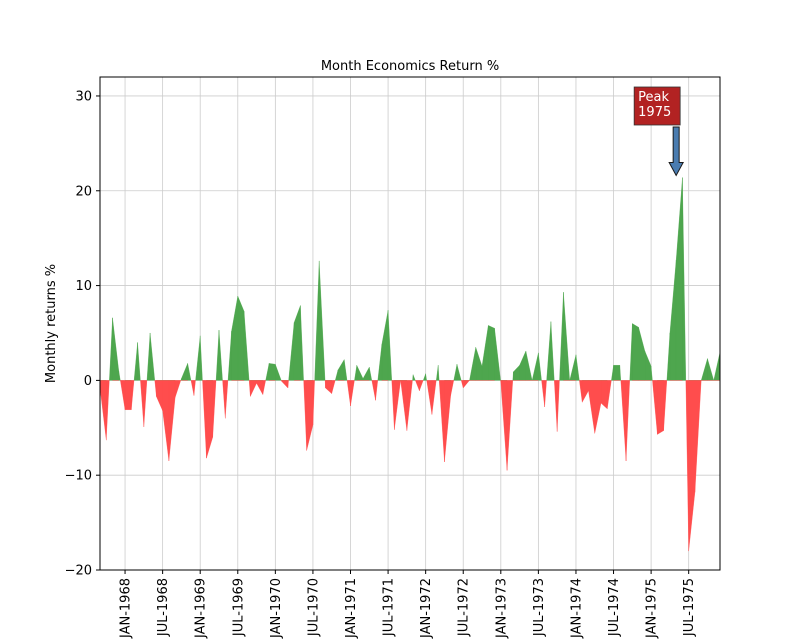 The height and width of the screenshot is (640, 800). What do you see at coordinates (126, 608) in the screenshot?
I see `x-tick-label: JAN-1968` at bounding box center [126, 608].